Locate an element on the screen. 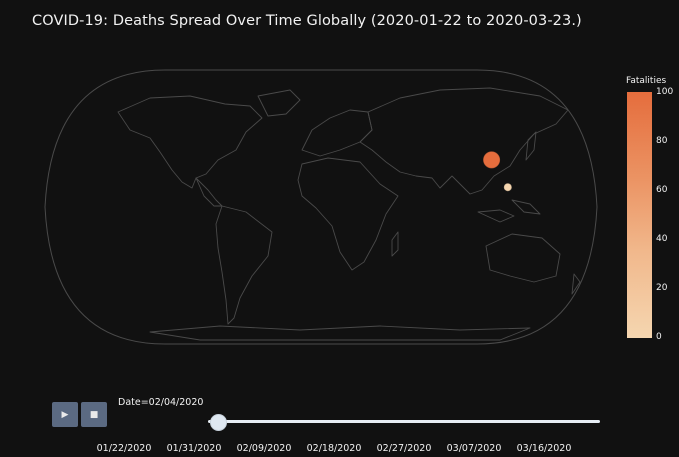 This screenshot has width=679, height=457. play-icon: ▶ is located at coordinates (65, 414).